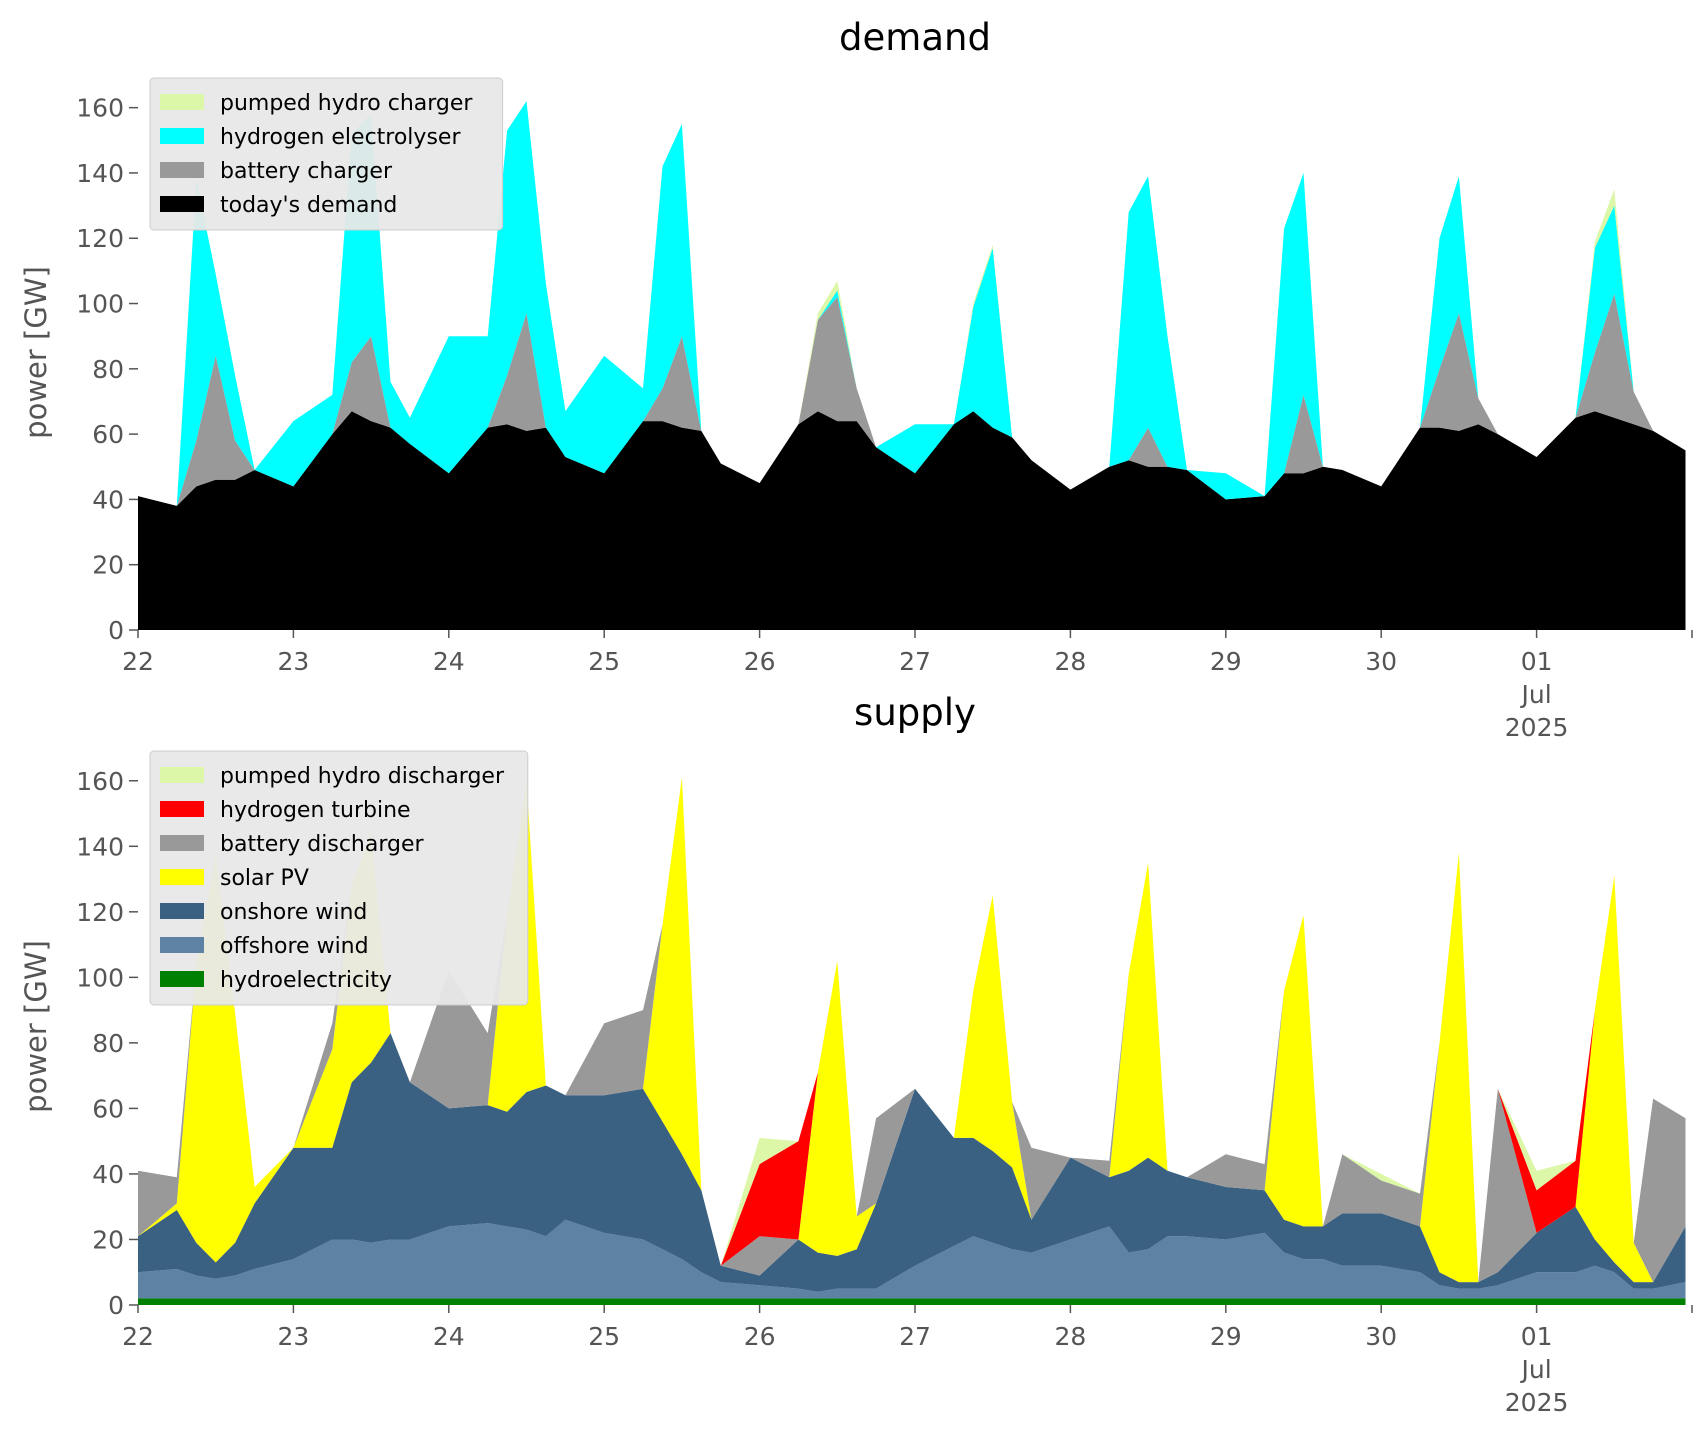  I want to click on chart-0-legend-swatch-hydrogen-electrolyser, so click(182, 136).